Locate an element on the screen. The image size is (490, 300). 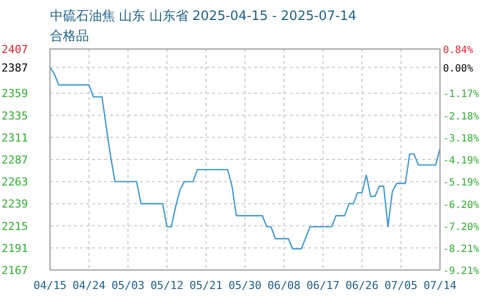
y2-tick-label: 0.00% is located at coordinates (458, 68).